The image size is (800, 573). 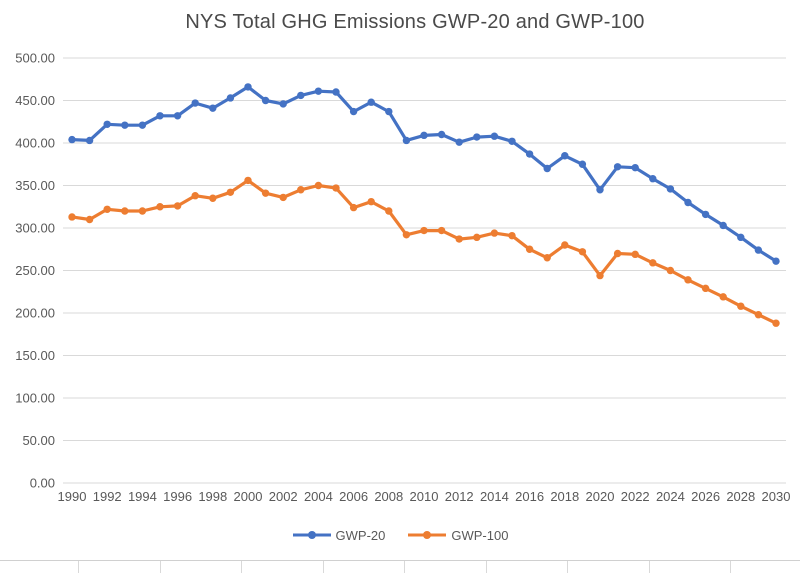 I want to click on x-axis-tick-label: 1996, so click(x=177, y=496).